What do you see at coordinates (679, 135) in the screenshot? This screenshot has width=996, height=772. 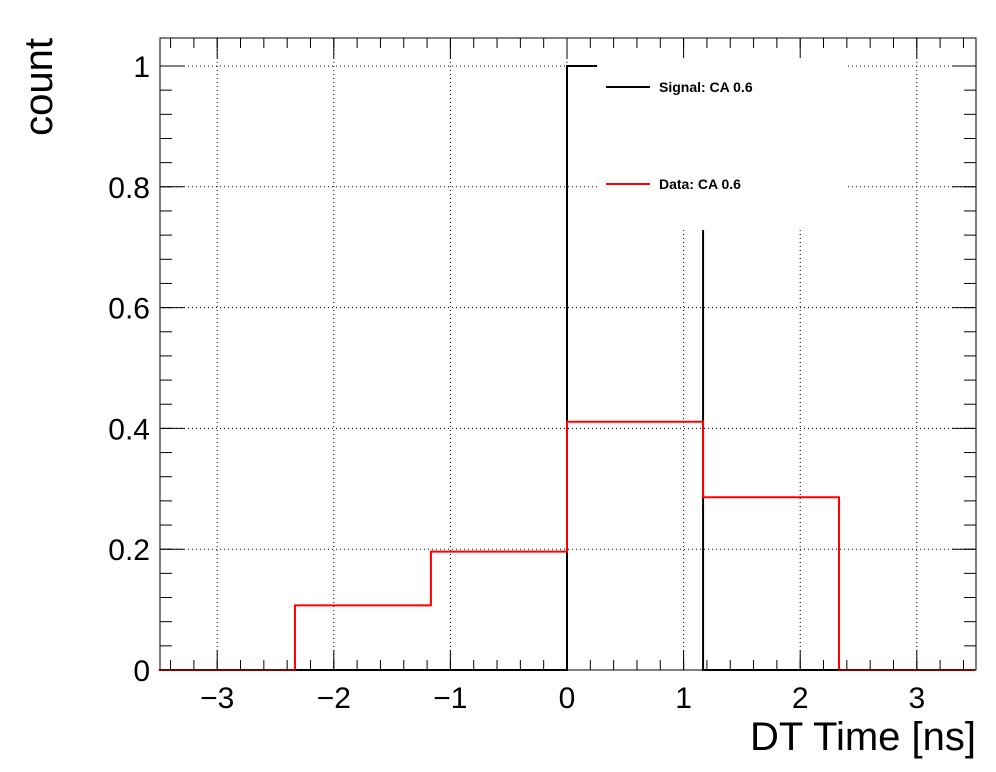 I see `legend: Signal: CA 0.6 Data: CA 0.6` at bounding box center [679, 135].